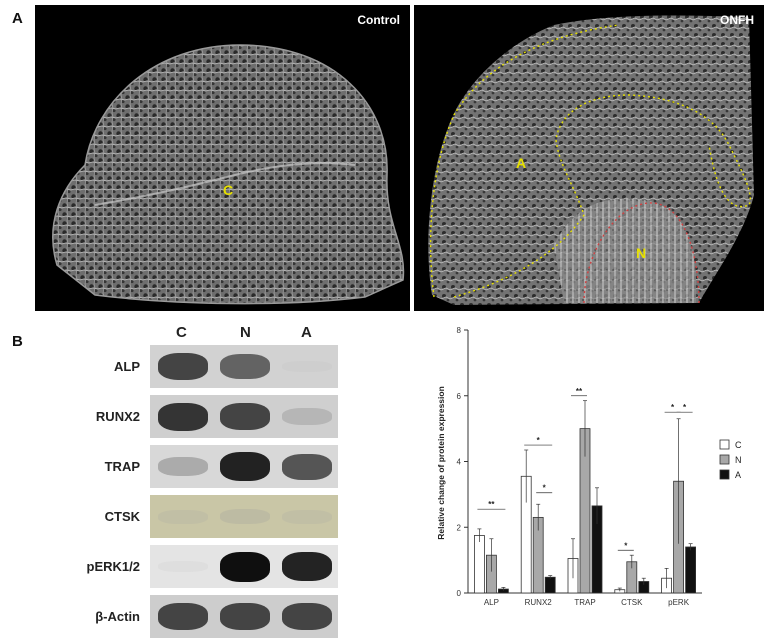 This screenshot has width=780, height=638. Describe the element at coordinates (245, 332) in the screenshot. I see `blot-column-n: N` at that location.